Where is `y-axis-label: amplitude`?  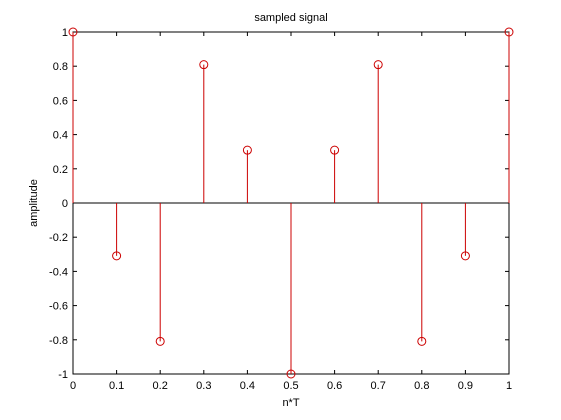 y-axis-label: amplitude is located at coordinates (34, 203).